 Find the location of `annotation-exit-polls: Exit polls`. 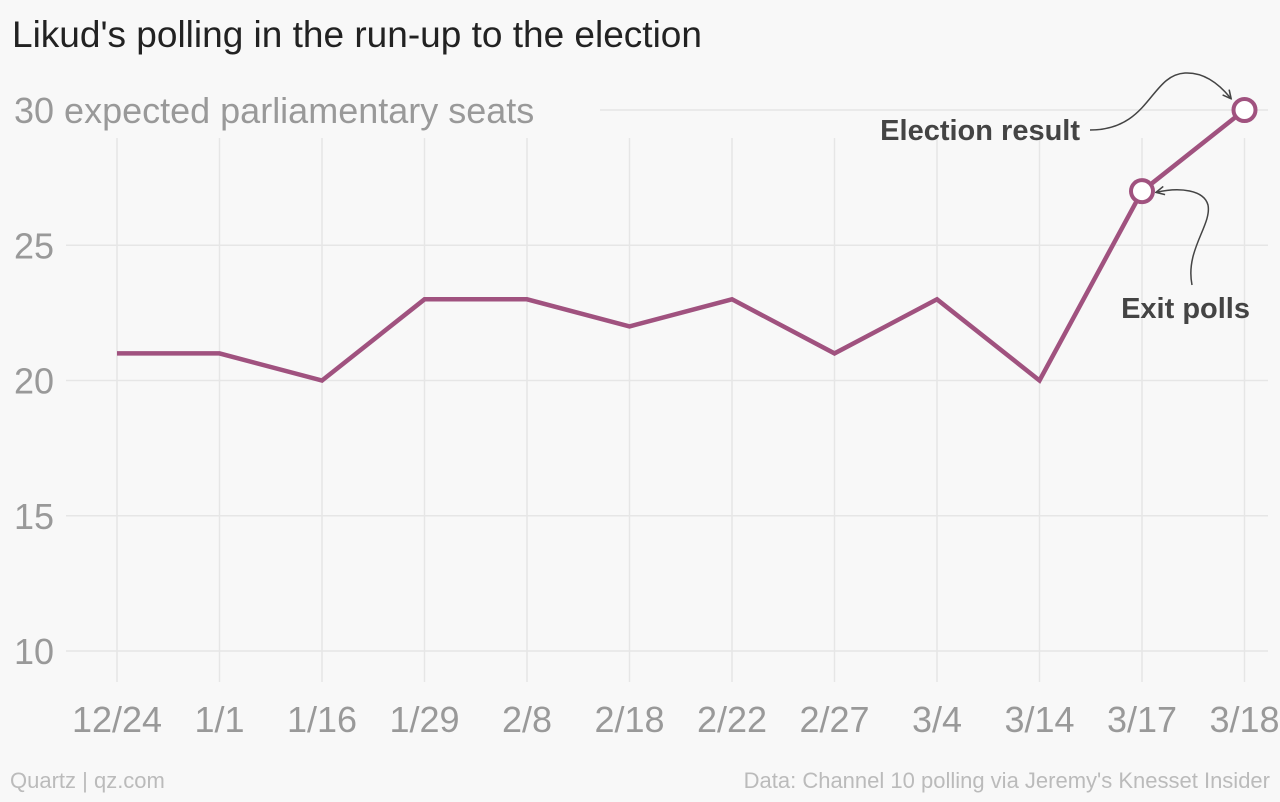

annotation-exit-polls: Exit polls is located at coordinates (1185, 309).